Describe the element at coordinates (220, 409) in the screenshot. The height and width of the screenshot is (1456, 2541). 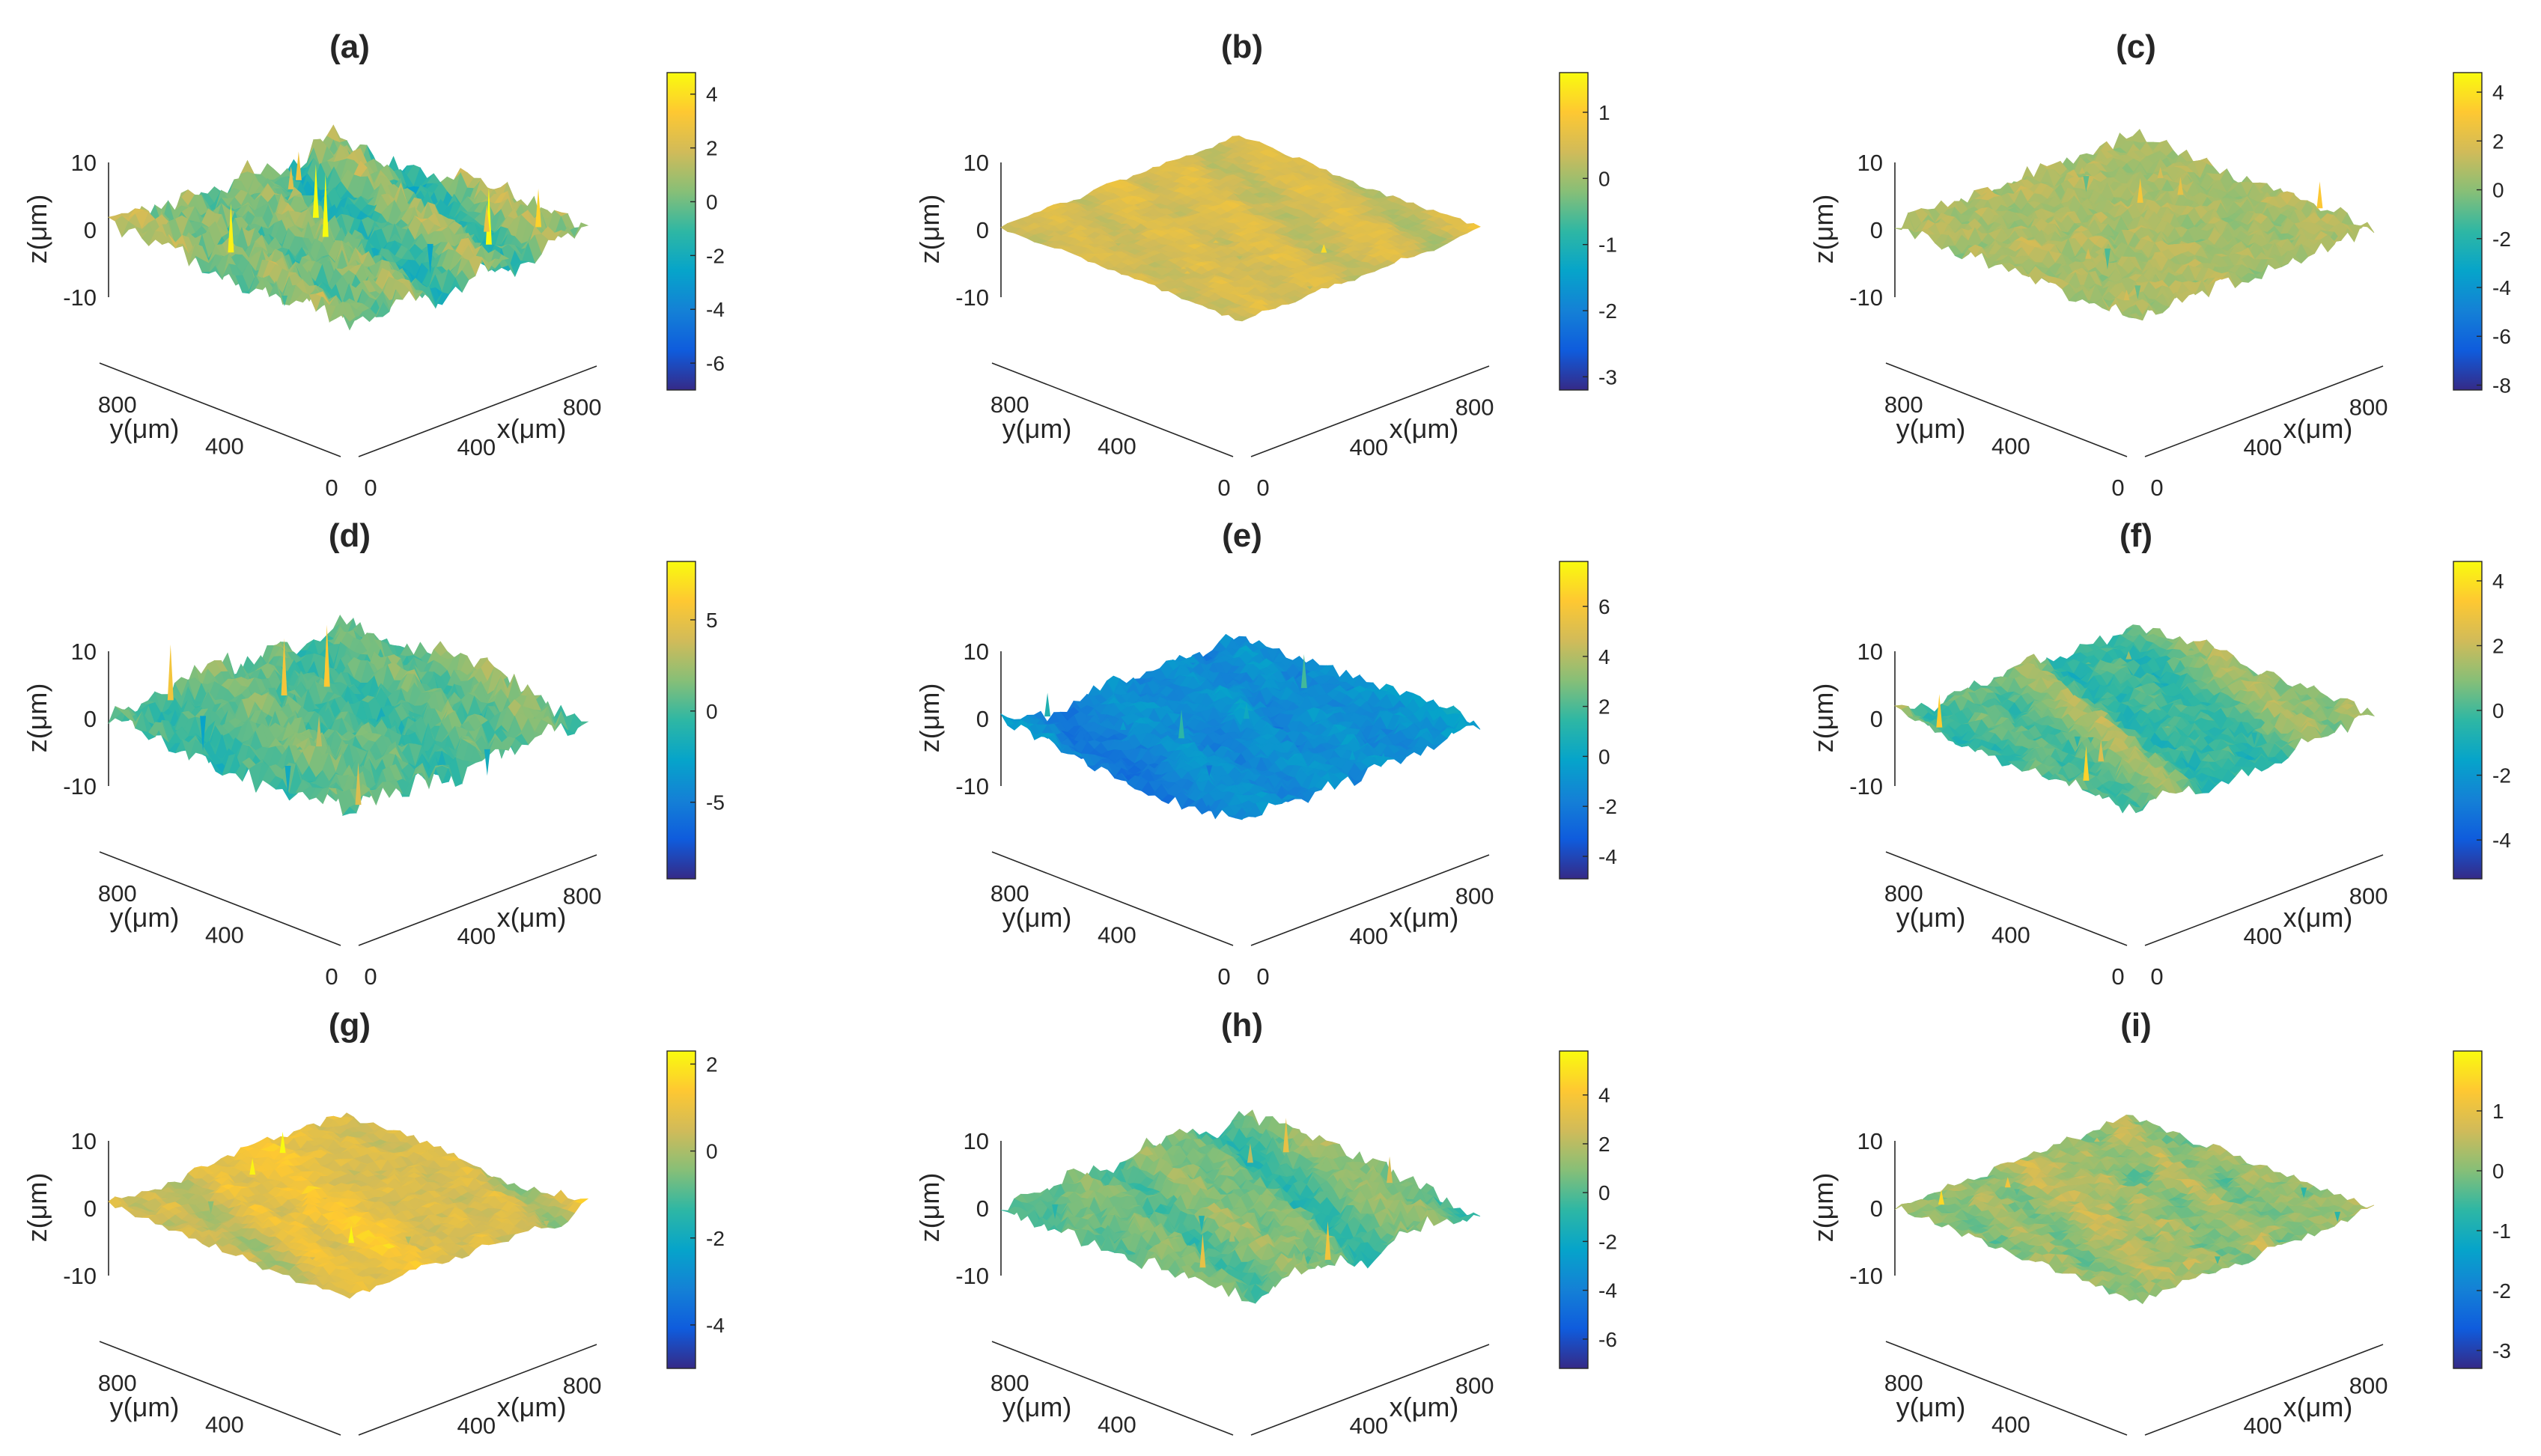
I see `y-axis-line` at that location.